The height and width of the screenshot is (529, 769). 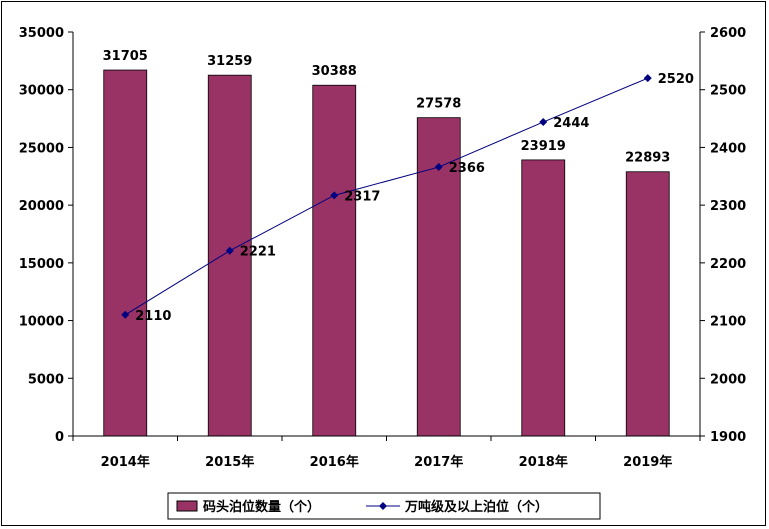 What do you see at coordinates (386, 452) in the screenshot?
I see `x-axis: 2014年 2015年 2016年 2017年 2018年 2019年` at bounding box center [386, 452].